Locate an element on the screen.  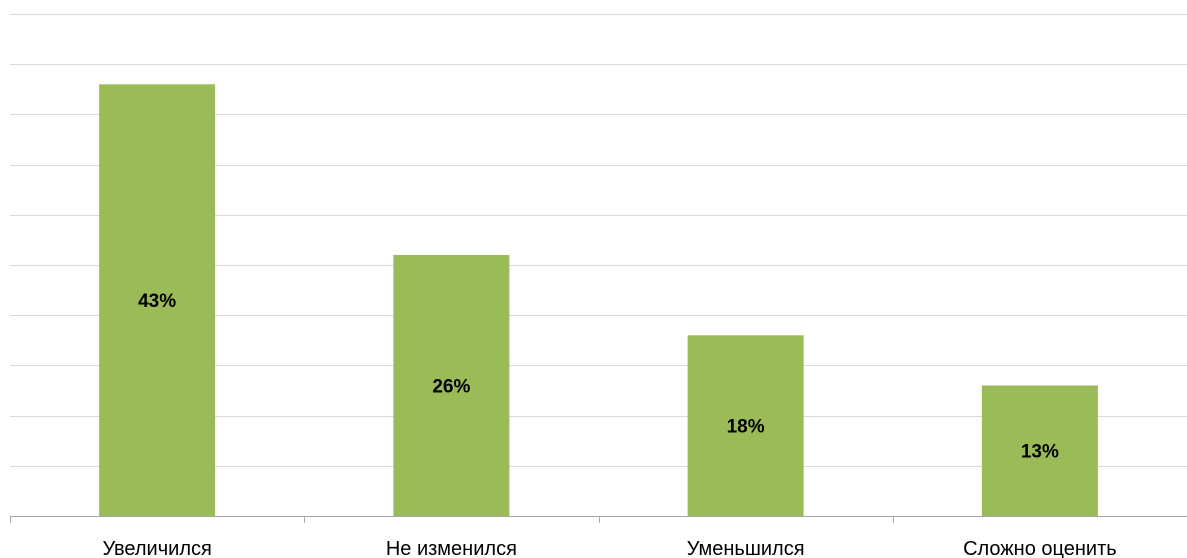
category-label: Не изменился is located at coordinates (451, 548).